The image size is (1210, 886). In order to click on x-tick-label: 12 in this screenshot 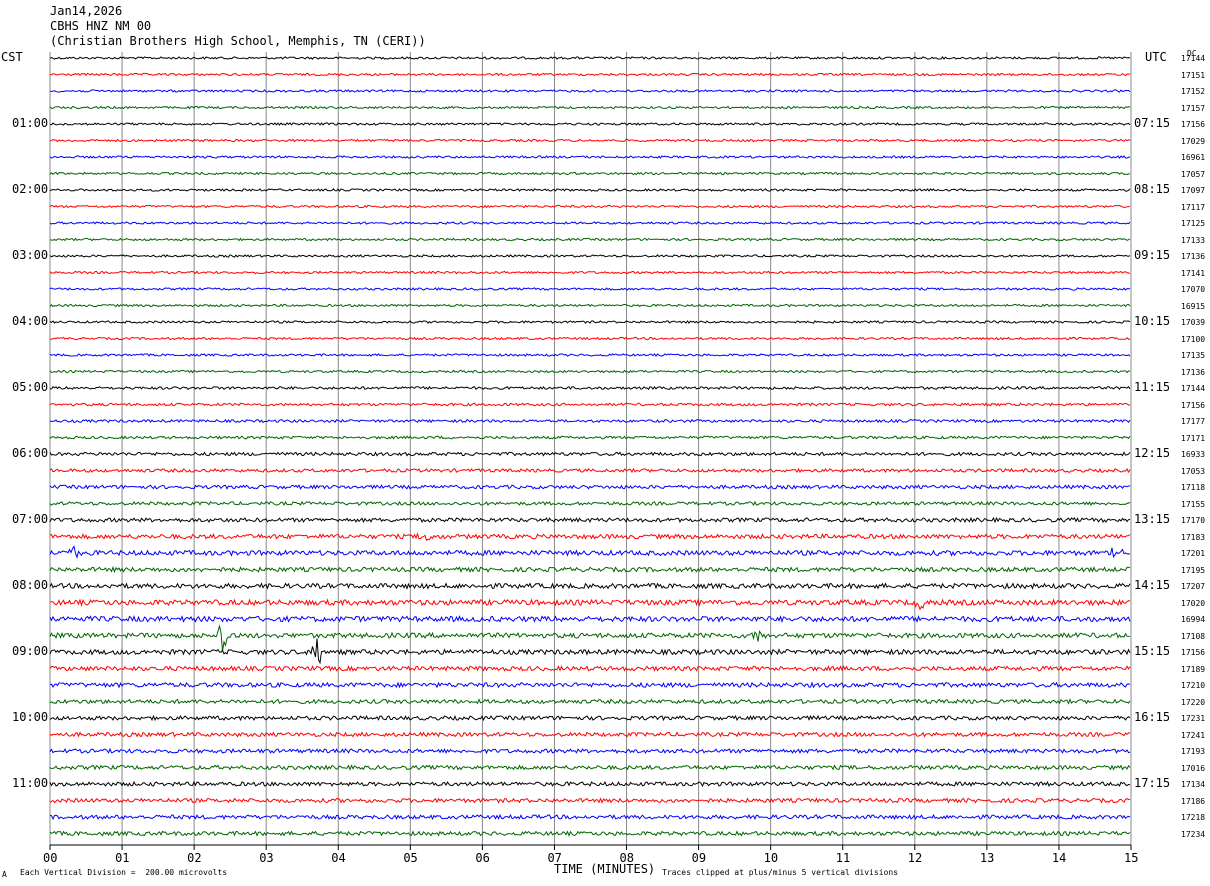, I will do `click(915, 858)`.